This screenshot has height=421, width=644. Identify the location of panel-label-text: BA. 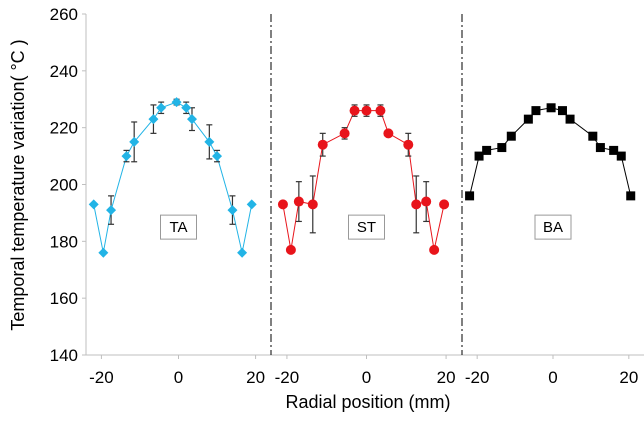
(553, 227).